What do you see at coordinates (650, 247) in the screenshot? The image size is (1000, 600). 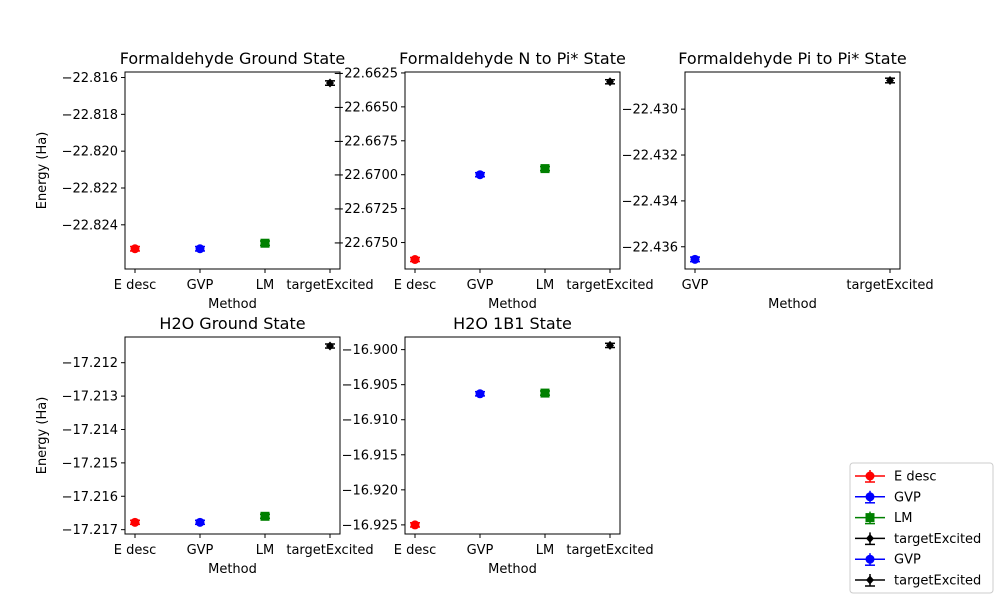 I see `y-tick-label: −22.436` at bounding box center [650, 247].